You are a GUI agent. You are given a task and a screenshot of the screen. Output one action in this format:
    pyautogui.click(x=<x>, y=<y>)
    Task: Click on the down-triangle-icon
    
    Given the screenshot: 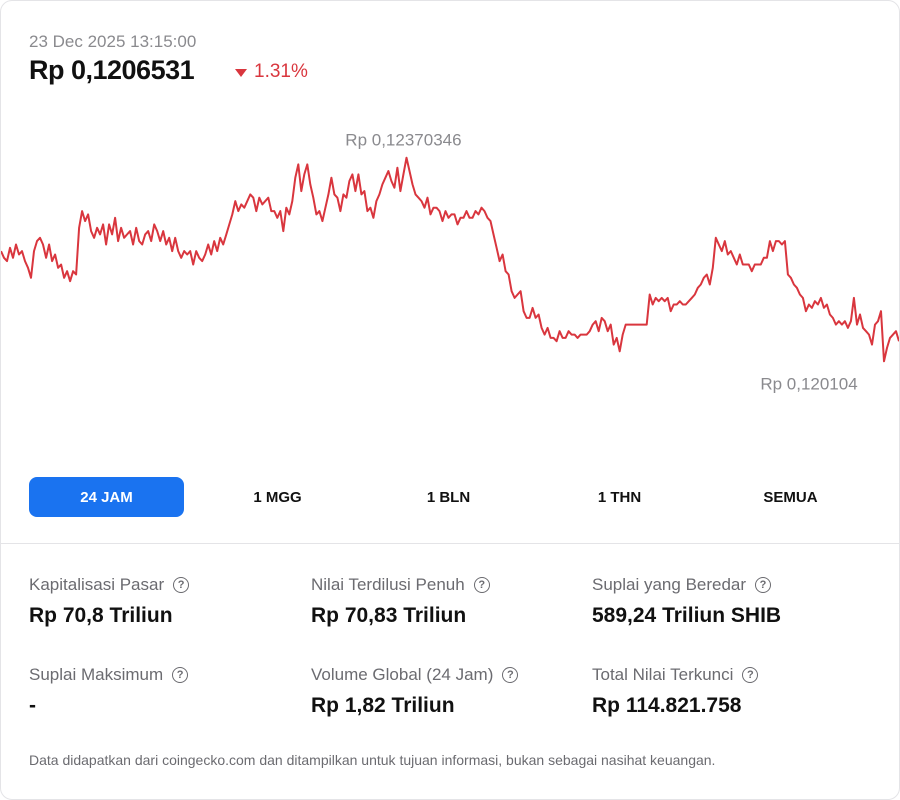 What is the action you would take?
    pyautogui.click(x=241, y=72)
    